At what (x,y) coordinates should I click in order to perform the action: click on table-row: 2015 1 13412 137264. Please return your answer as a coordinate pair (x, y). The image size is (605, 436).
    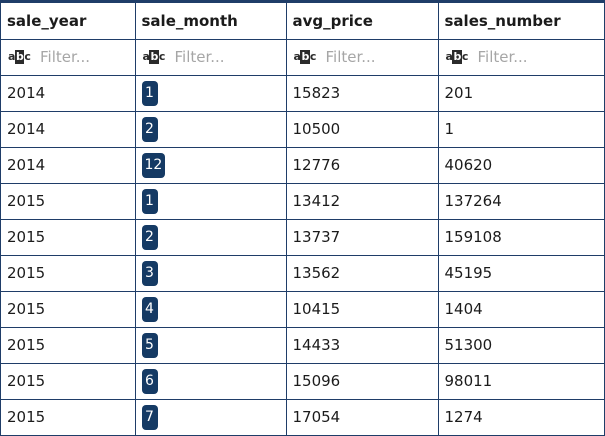
    Looking at the image, I should click on (302, 201).